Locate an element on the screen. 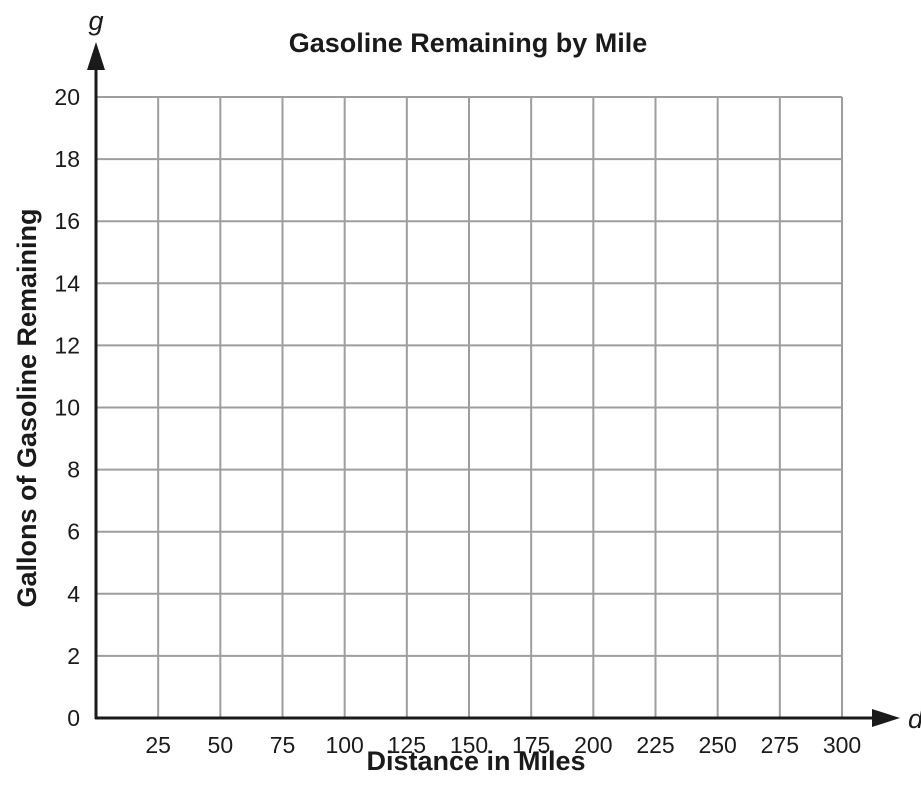 The height and width of the screenshot is (805, 921). x-tick-label: 100 is located at coordinates (344, 745).